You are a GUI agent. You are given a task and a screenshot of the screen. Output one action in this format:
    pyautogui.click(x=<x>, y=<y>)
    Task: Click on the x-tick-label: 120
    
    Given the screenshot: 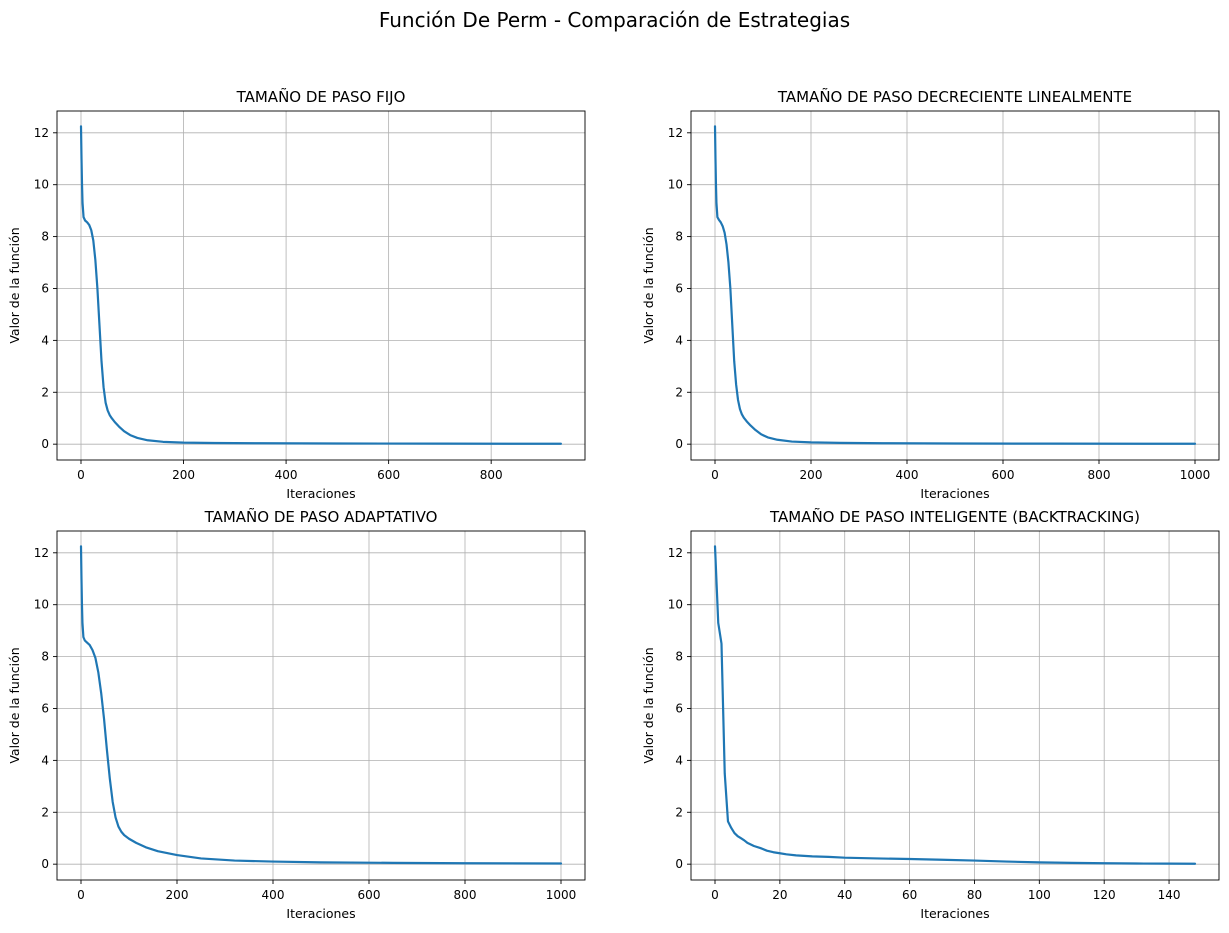 What is the action you would take?
    pyautogui.click(x=1104, y=895)
    